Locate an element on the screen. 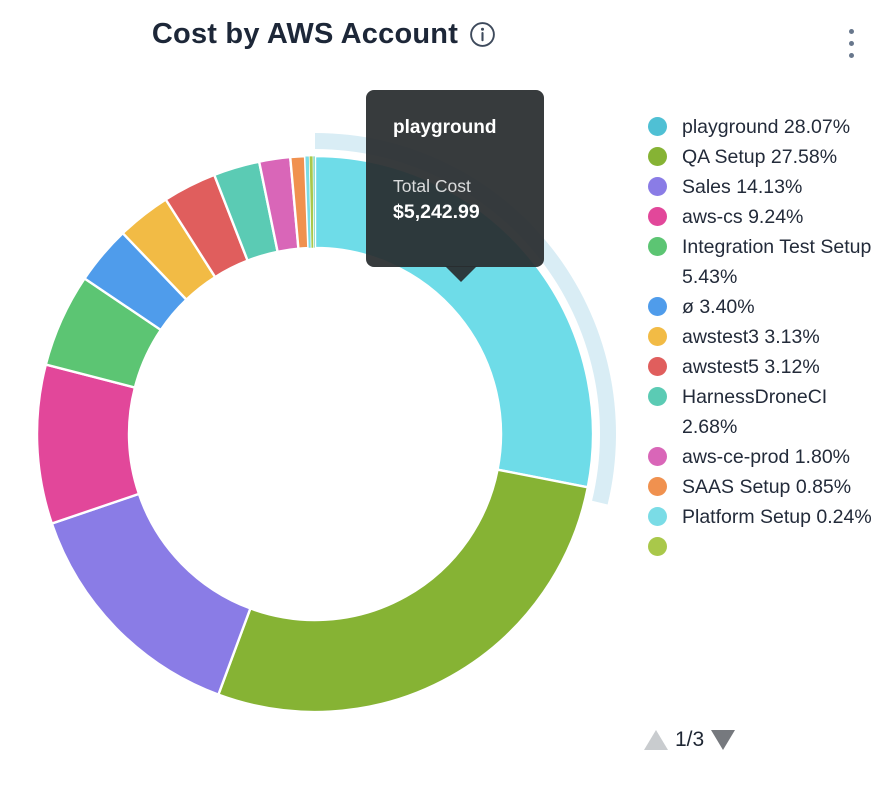 Image resolution: width=888 pixels, height=786 pixels. legend-item-playground: playground 28.07% is located at coordinates (764, 127).